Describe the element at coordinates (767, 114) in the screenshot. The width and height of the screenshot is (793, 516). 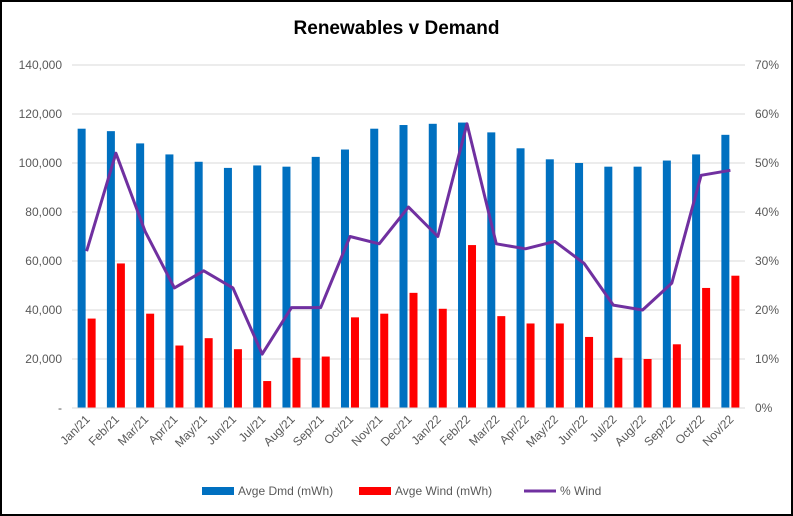
I see `y-right-tick-label: 60%` at that location.